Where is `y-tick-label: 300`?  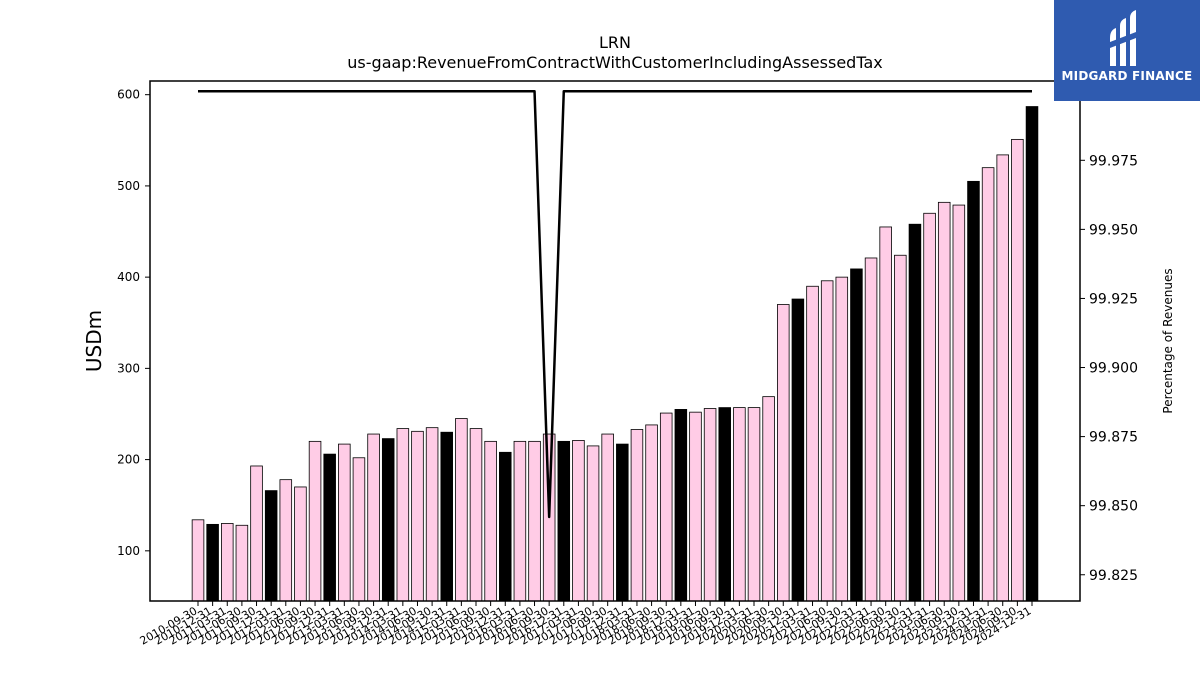
y-tick-label: 300 is located at coordinates (128, 368).